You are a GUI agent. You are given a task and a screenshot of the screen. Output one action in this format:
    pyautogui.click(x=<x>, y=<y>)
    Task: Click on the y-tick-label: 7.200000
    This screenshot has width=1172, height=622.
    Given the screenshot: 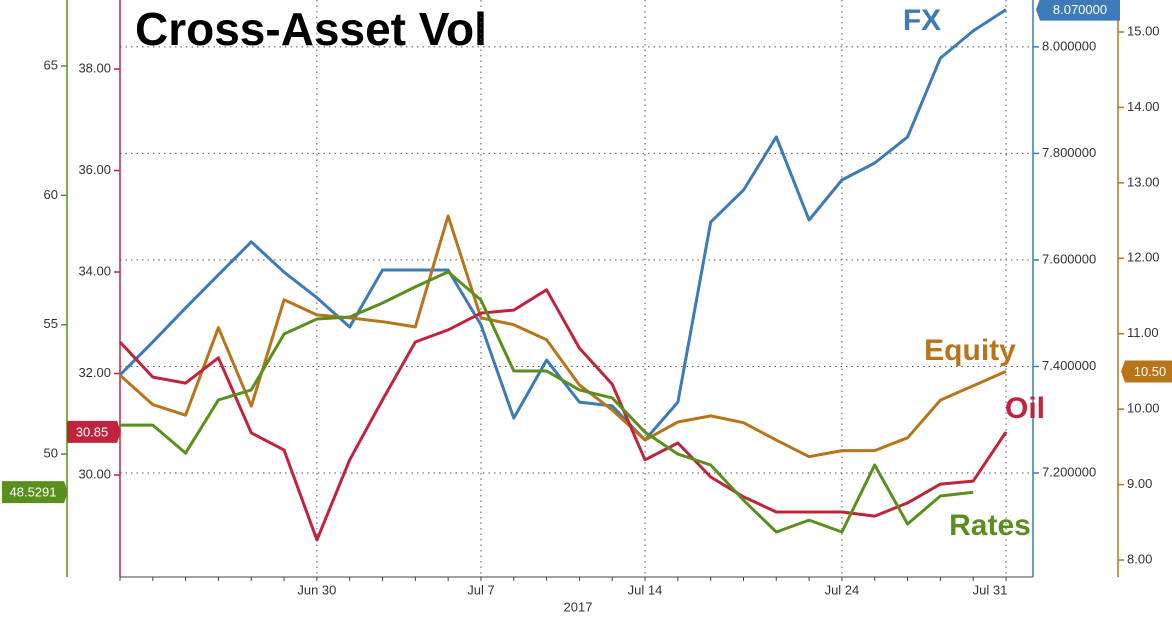 What is the action you would take?
    pyautogui.click(x=1069, y=471)
    